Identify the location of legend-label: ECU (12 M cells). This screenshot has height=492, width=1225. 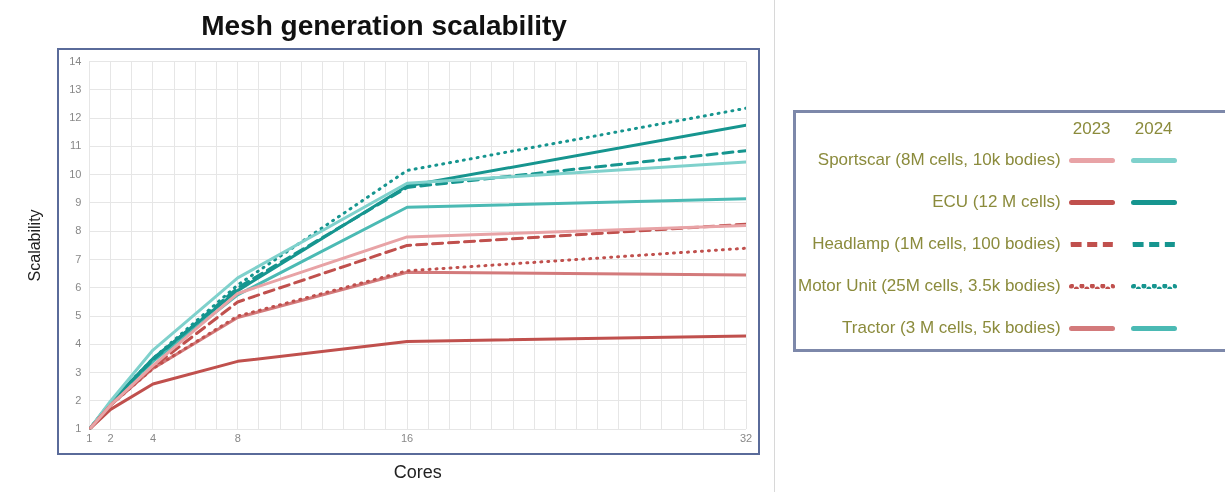
(996, 202).